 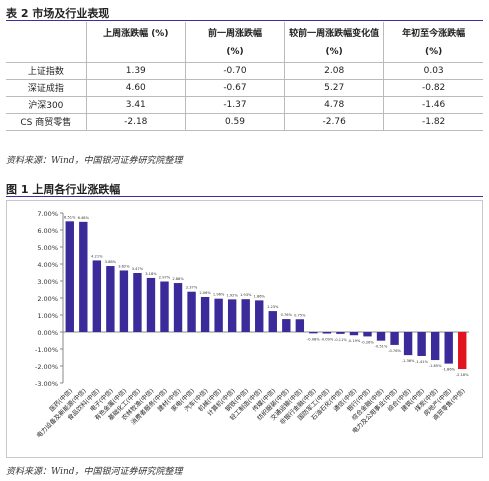 What do you see at coordinates (135, 122) in the screenshot?
I see `table-cell: -2.18` at bounding box center [135, 122].